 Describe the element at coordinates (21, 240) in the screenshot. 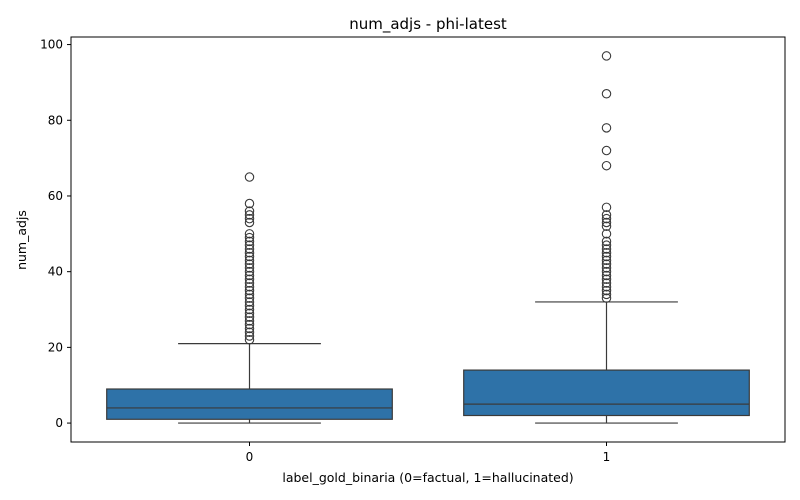

I see `y-axis-label: num_adjs` at that location.